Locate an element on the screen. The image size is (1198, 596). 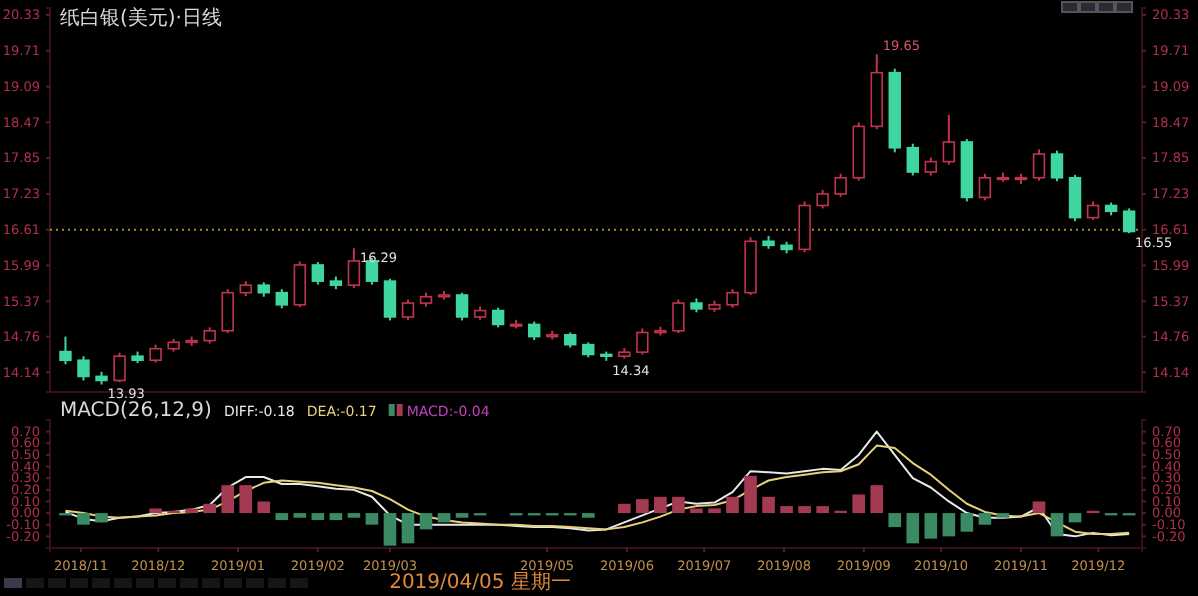
chart-title: MACD(26,12,9) is located at coordinates (136, 411).